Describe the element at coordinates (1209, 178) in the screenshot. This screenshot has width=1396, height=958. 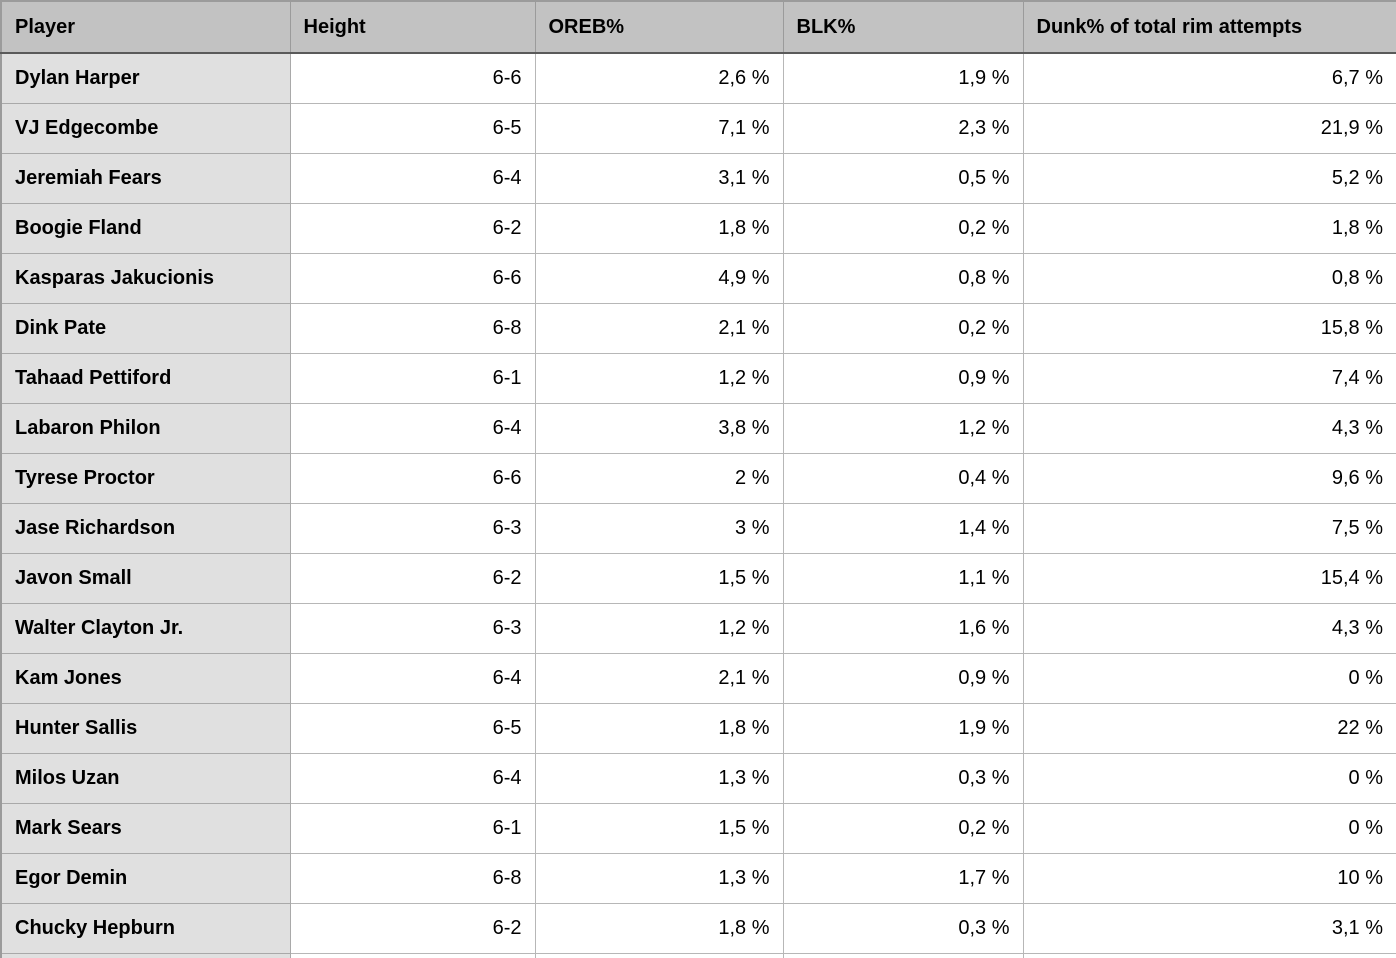
I see `dunk-cell: 5,2 %` at that location.